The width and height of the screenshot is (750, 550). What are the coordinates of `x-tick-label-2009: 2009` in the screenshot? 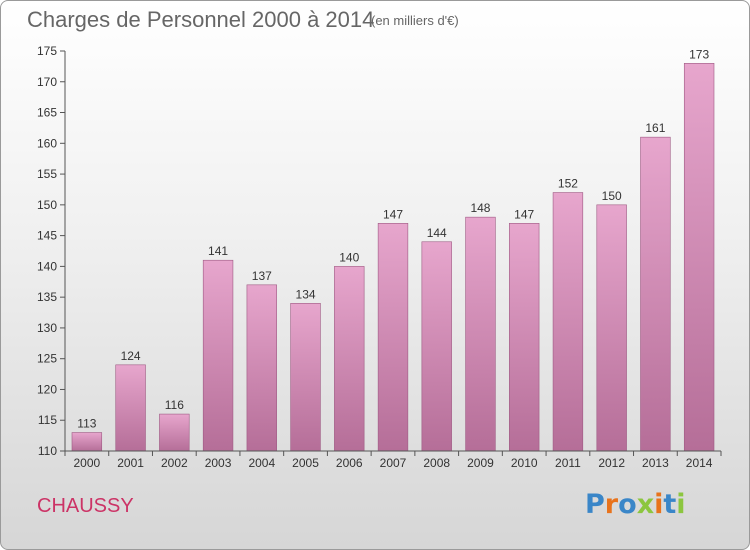 It's located at (480, 463).